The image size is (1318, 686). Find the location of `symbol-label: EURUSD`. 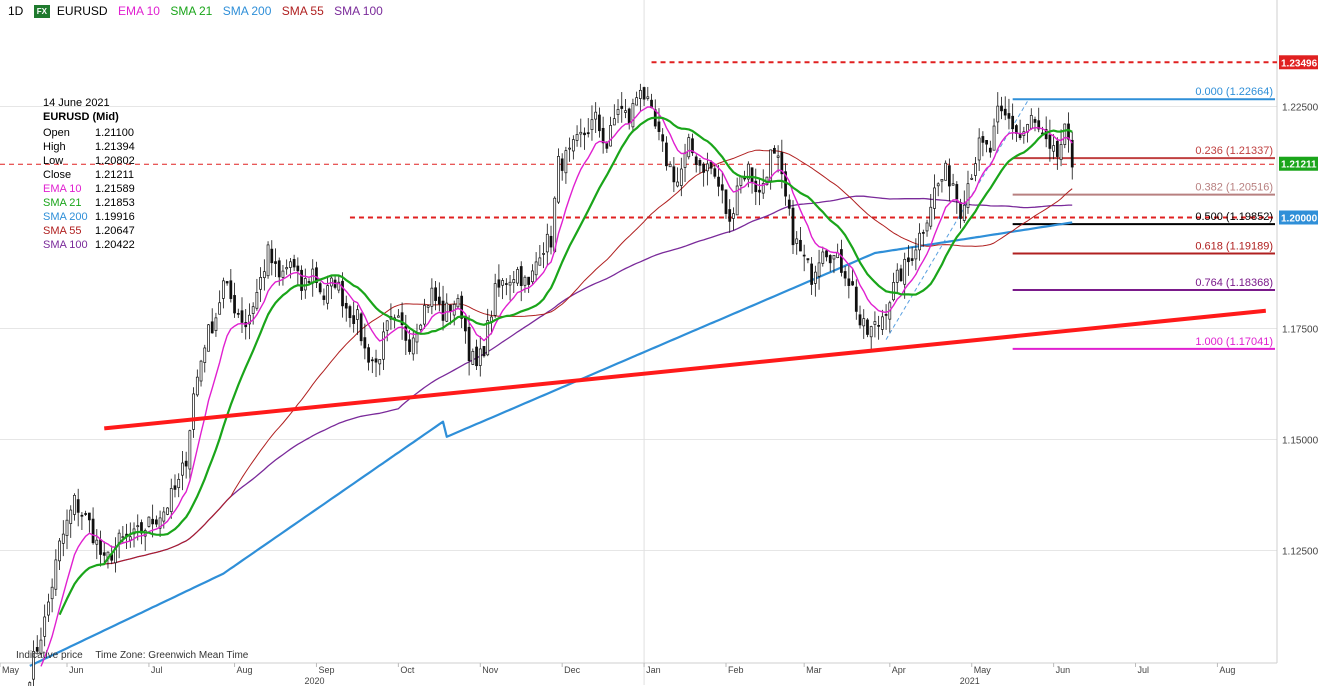

symbol-label: EURUSD is located at coordinates (82, 11).